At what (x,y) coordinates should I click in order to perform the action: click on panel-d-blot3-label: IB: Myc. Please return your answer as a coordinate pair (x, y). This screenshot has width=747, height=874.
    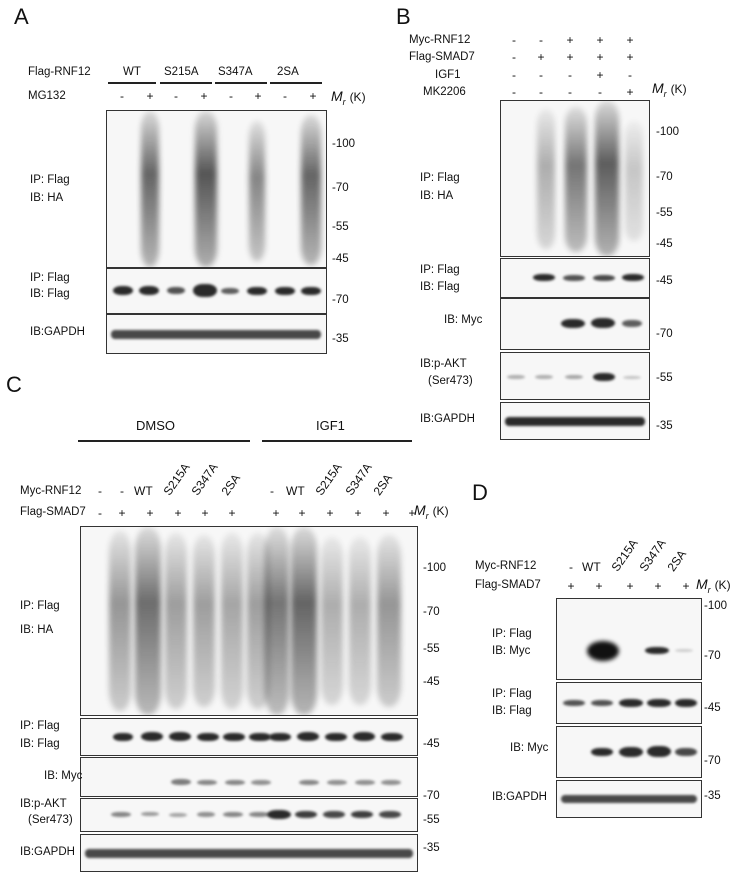
    Looking at the image, I should click on (529, 748).